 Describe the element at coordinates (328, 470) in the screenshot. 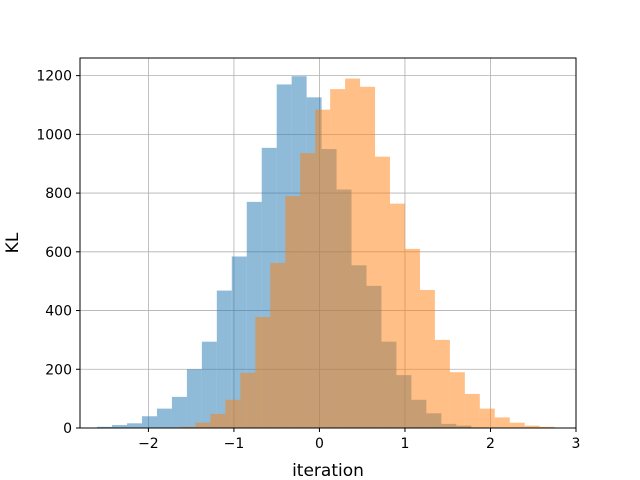

I see `x-axis-label: iteration` at that location.